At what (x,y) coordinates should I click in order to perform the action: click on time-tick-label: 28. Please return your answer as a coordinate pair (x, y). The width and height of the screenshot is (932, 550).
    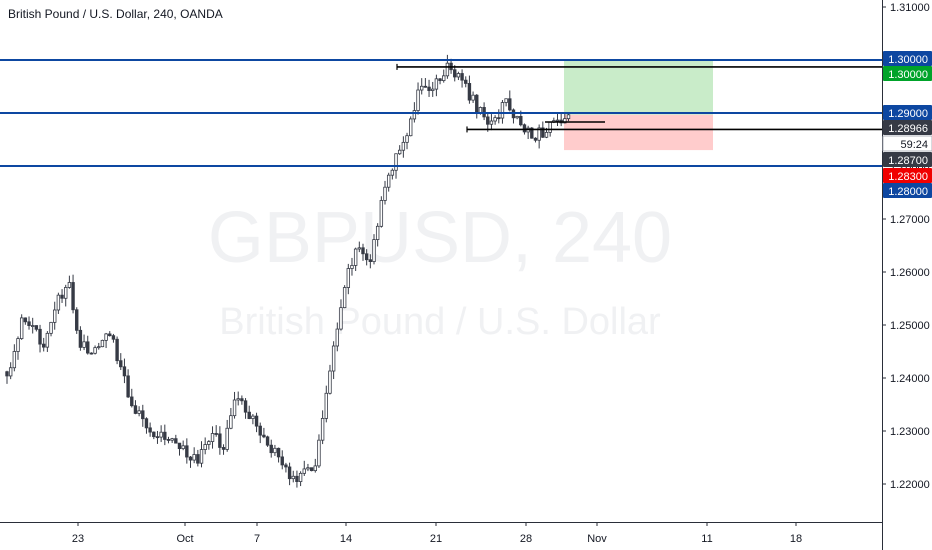
    Looking at the image, I should click on (526, 539).